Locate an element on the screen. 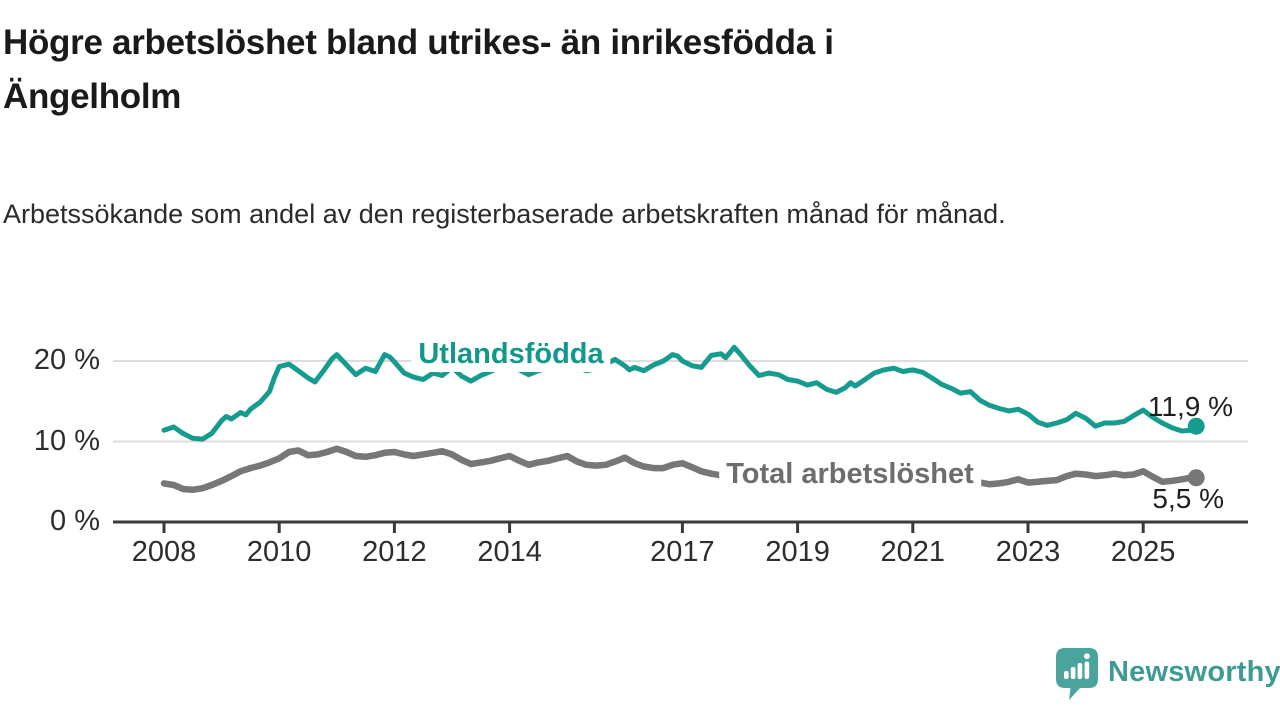  end-dot-Total arbetslöshet is located at coordinates (1196, 478).